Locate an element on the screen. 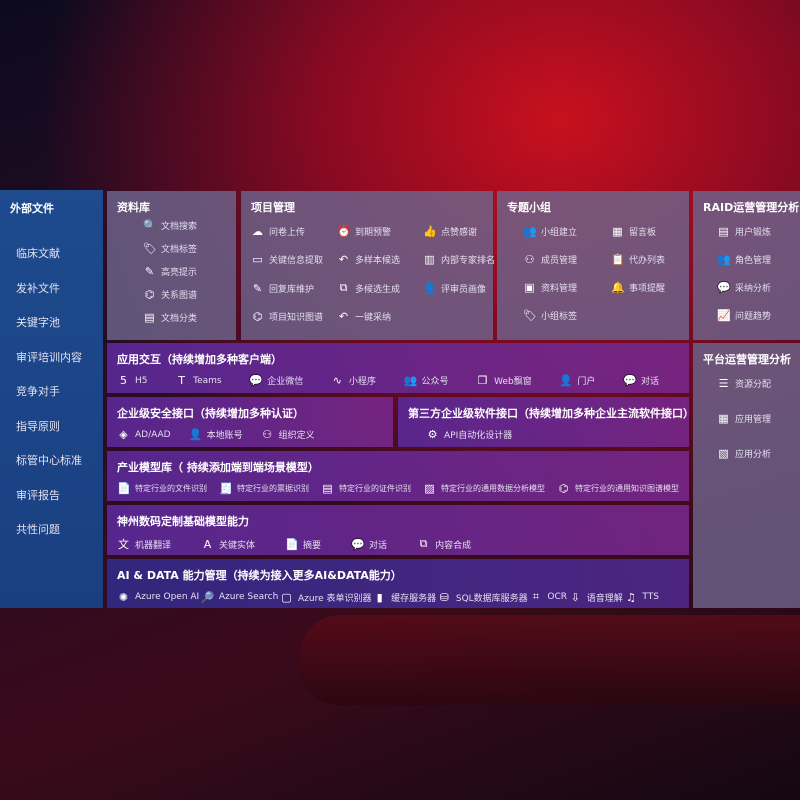 The width and height of the screenshot is (800, 800). portal-icon: 👤 is located at coordinates (566, 380).